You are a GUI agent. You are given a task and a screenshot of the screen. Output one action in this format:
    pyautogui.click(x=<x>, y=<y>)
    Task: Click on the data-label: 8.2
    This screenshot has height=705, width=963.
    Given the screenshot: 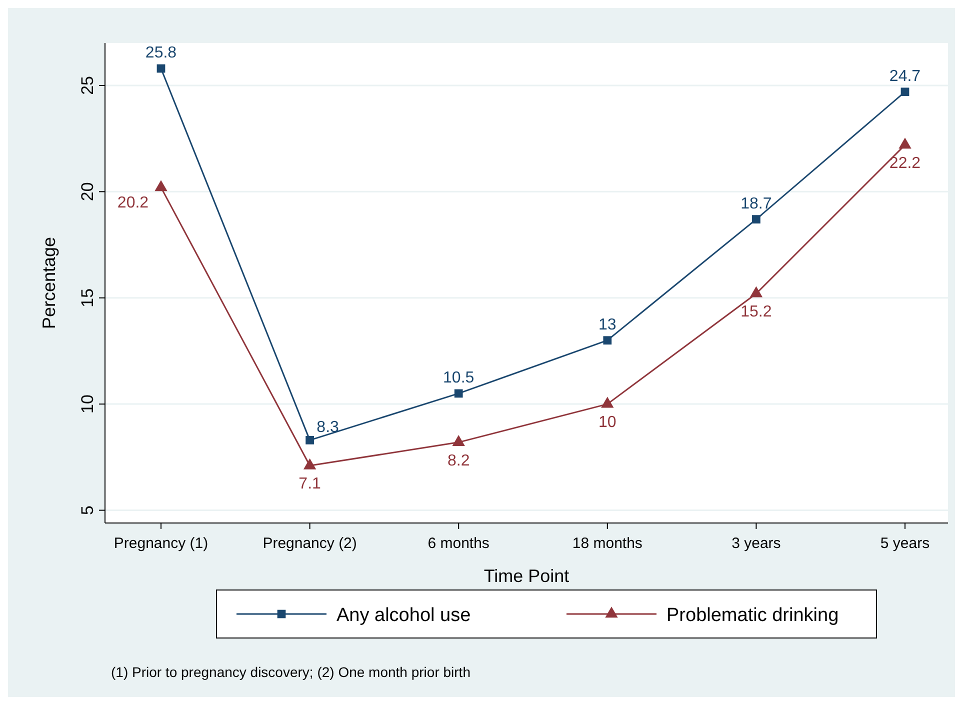 What is the action you would take?
    pyautogui.click(x=458, y=461)
    